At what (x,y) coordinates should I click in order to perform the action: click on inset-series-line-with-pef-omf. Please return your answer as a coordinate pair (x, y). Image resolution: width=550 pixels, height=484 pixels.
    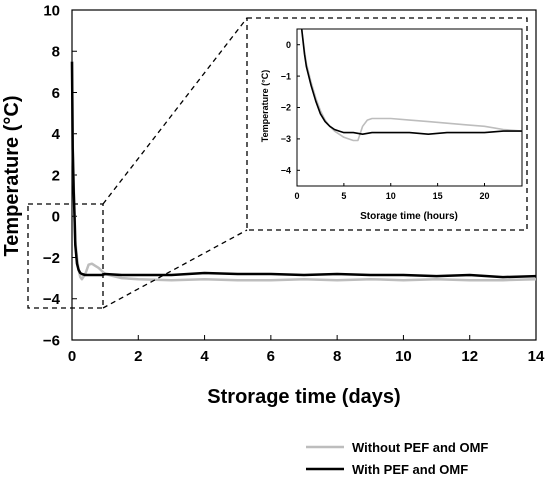
    Looking at the image, I should click on (411, 81).